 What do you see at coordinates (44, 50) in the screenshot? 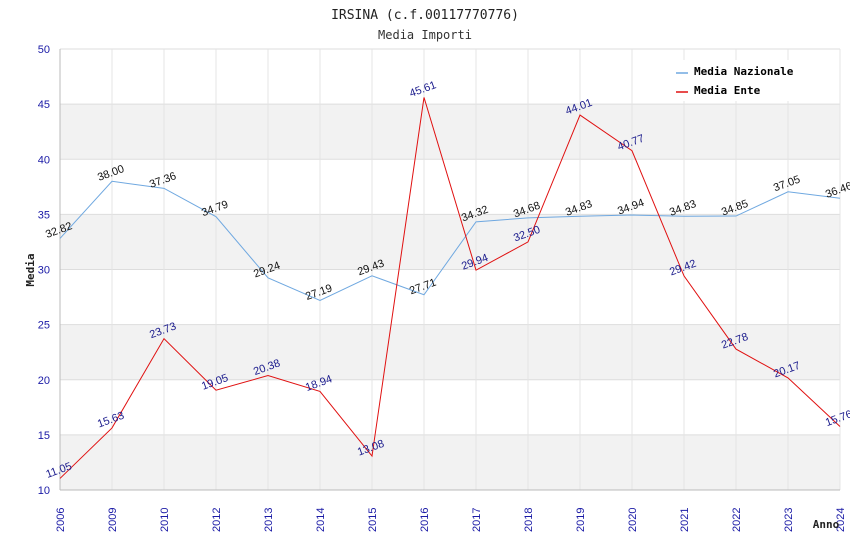
I see `y-tick-label: 50` at bounding box center [44, 50].